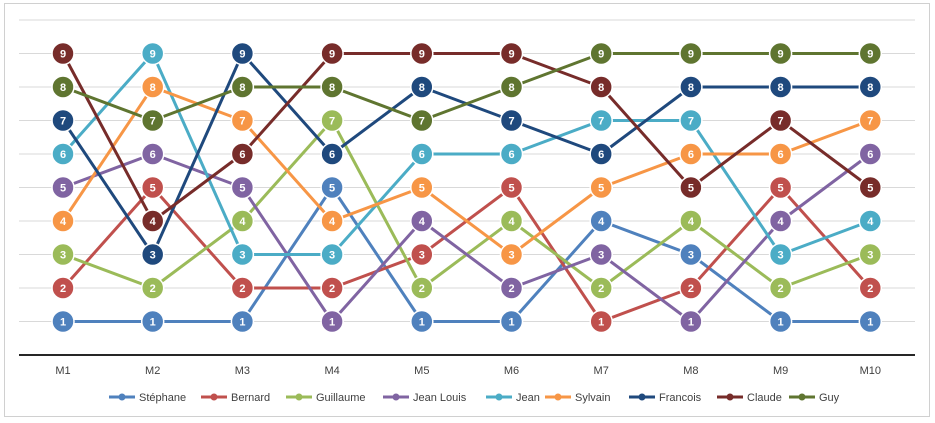 This screenshot has height=423, width=935. I want to click on x-tick-label: M1, so click(62, 371).